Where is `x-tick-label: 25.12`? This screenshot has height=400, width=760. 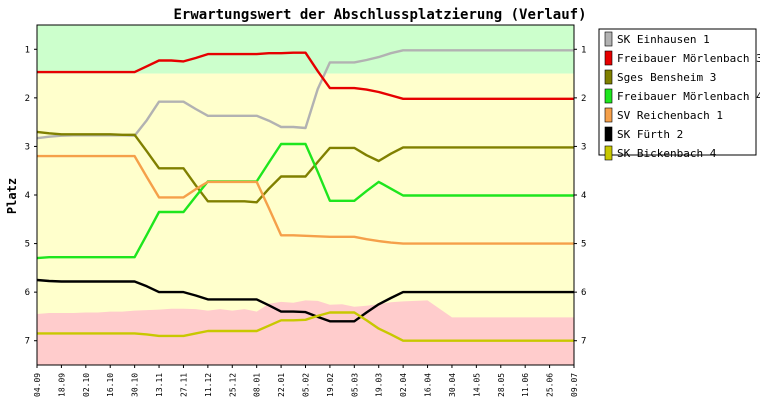
x-tick-label: 25.12 is located at coordinates (232, 385).